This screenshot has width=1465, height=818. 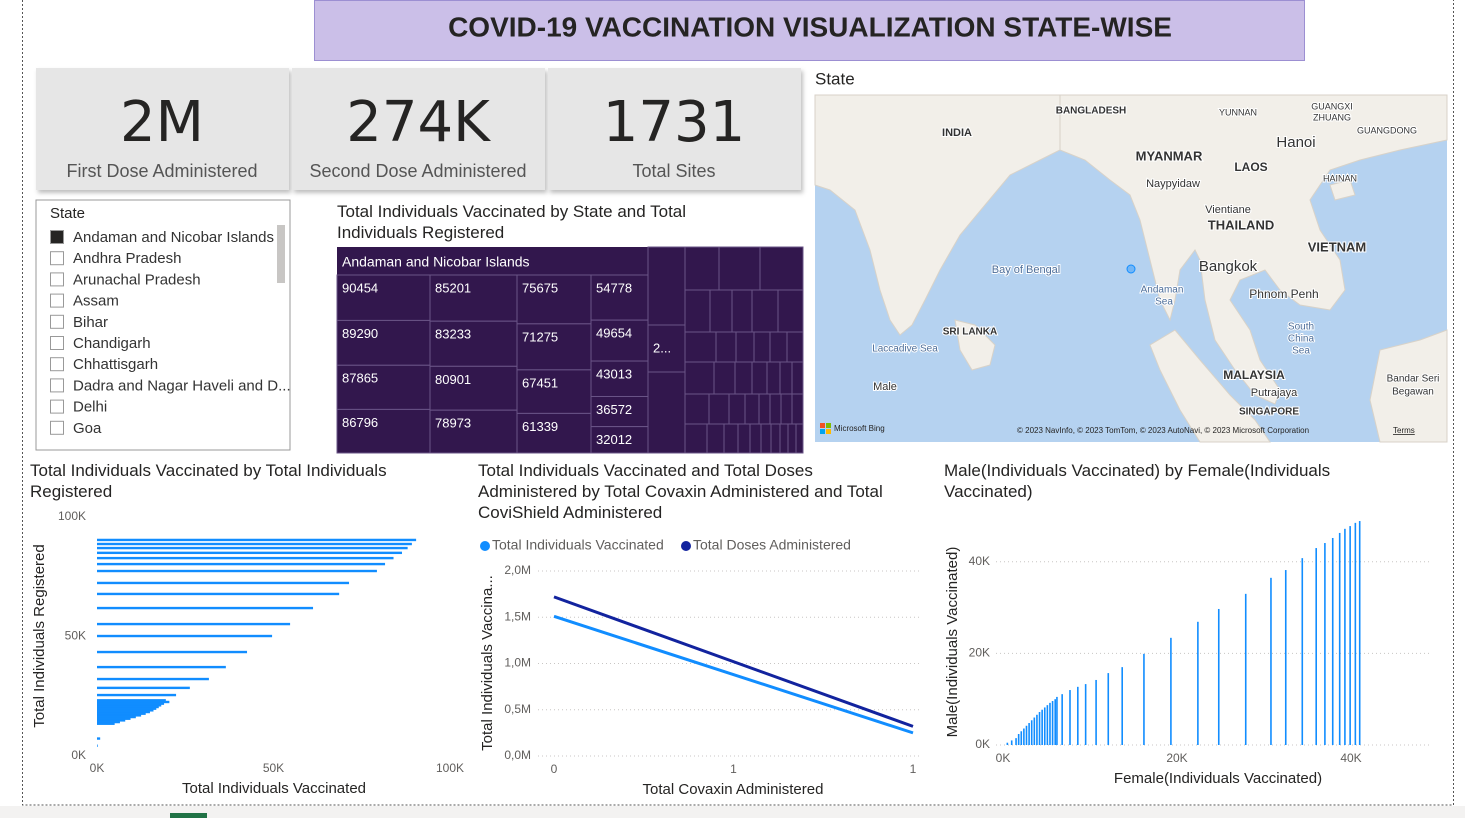 I want to click on slicer-scrollbar, so click(x=281, y=254).